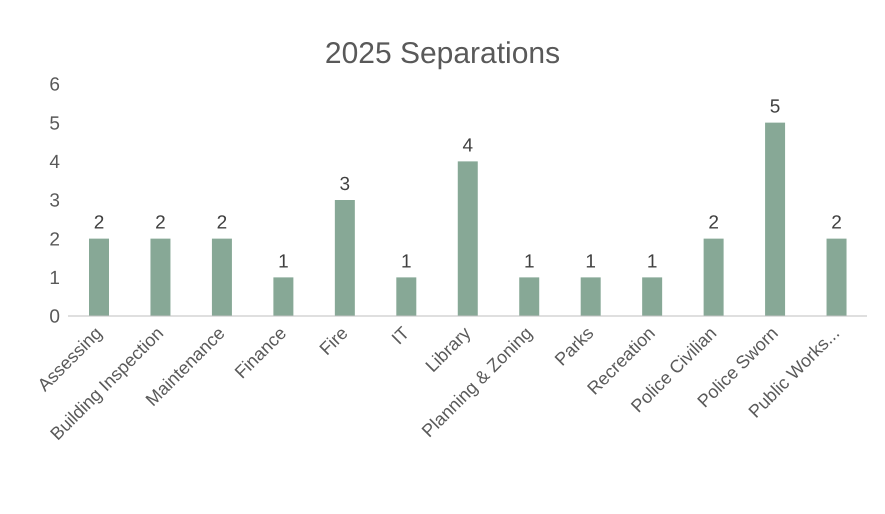 Image resolution: width=885 pixels, height=514 pixels. Describe the element at coordinates (54, 201) in the screenshot. I see `y-tick-label: 3` at that location.